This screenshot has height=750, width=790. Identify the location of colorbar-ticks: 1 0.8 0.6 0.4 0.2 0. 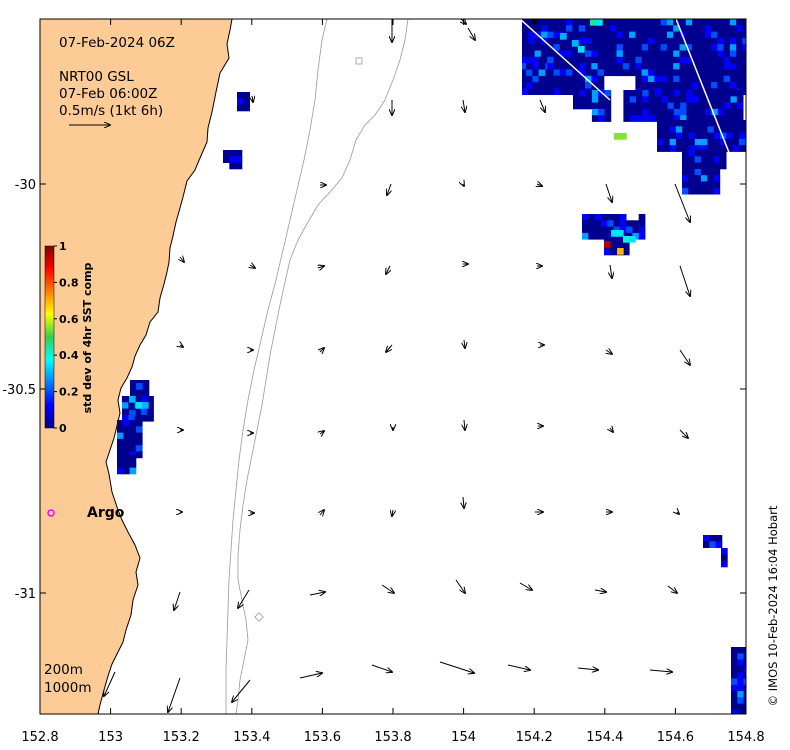
(66, 337).